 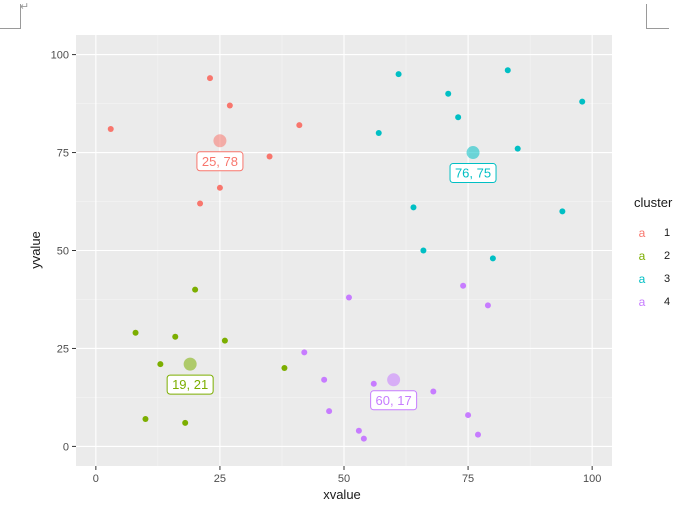 What do you see at coordinates (653, 252) in the screenshot?
I see `legend: cluster a 1 a 2 a 3 a 4` at bounding box center [653, 252].